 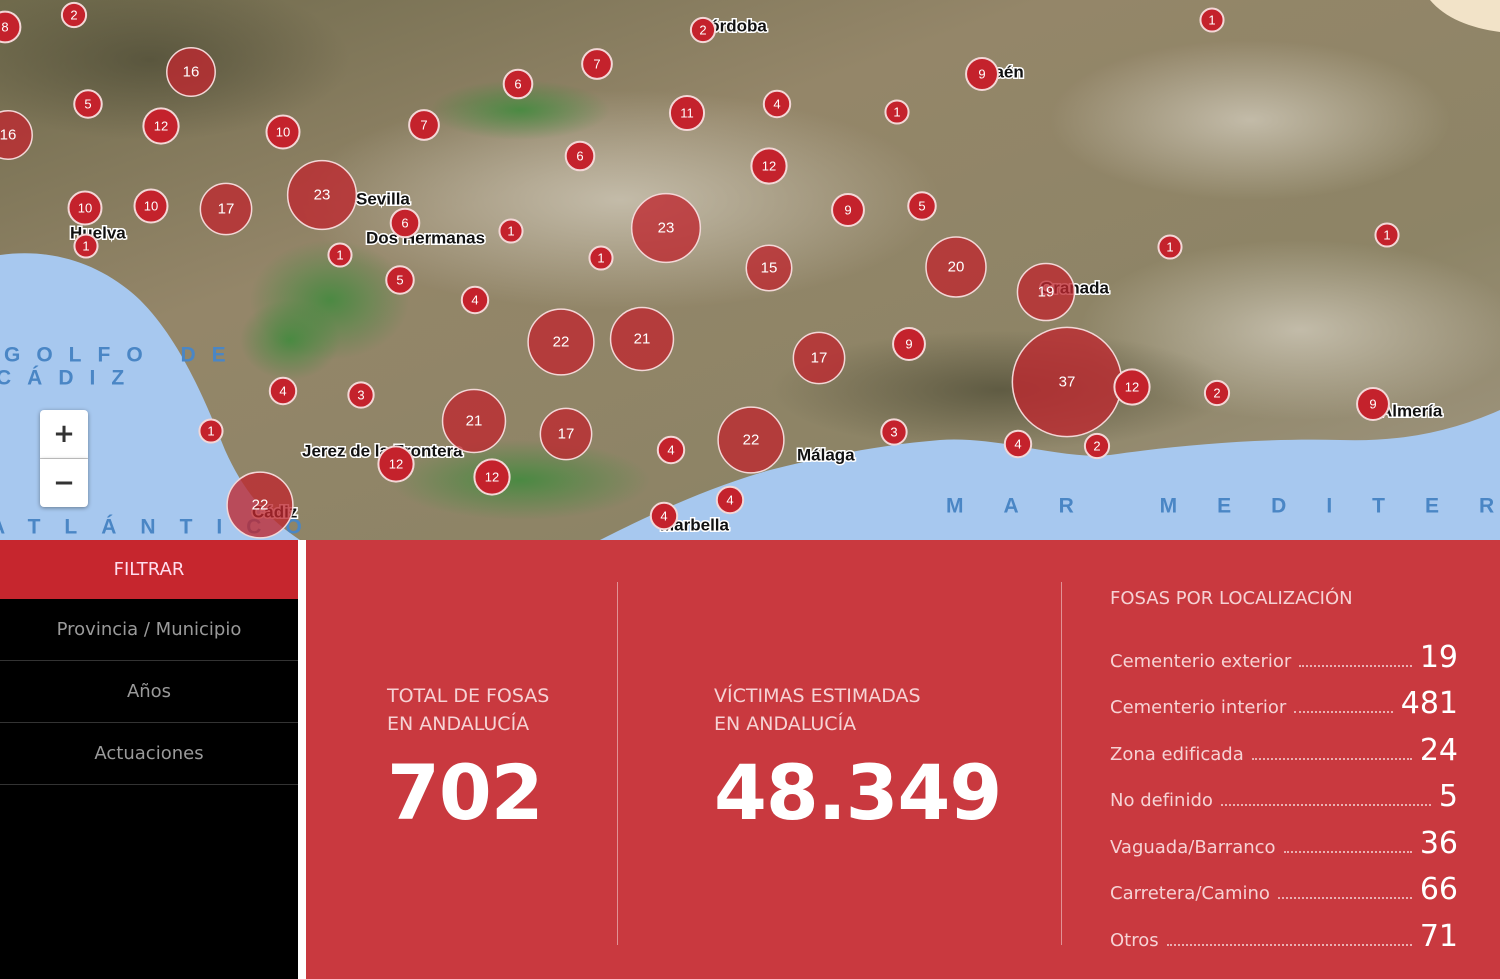 I want to click on cluster-count: 17, so click(x=226, y=209).